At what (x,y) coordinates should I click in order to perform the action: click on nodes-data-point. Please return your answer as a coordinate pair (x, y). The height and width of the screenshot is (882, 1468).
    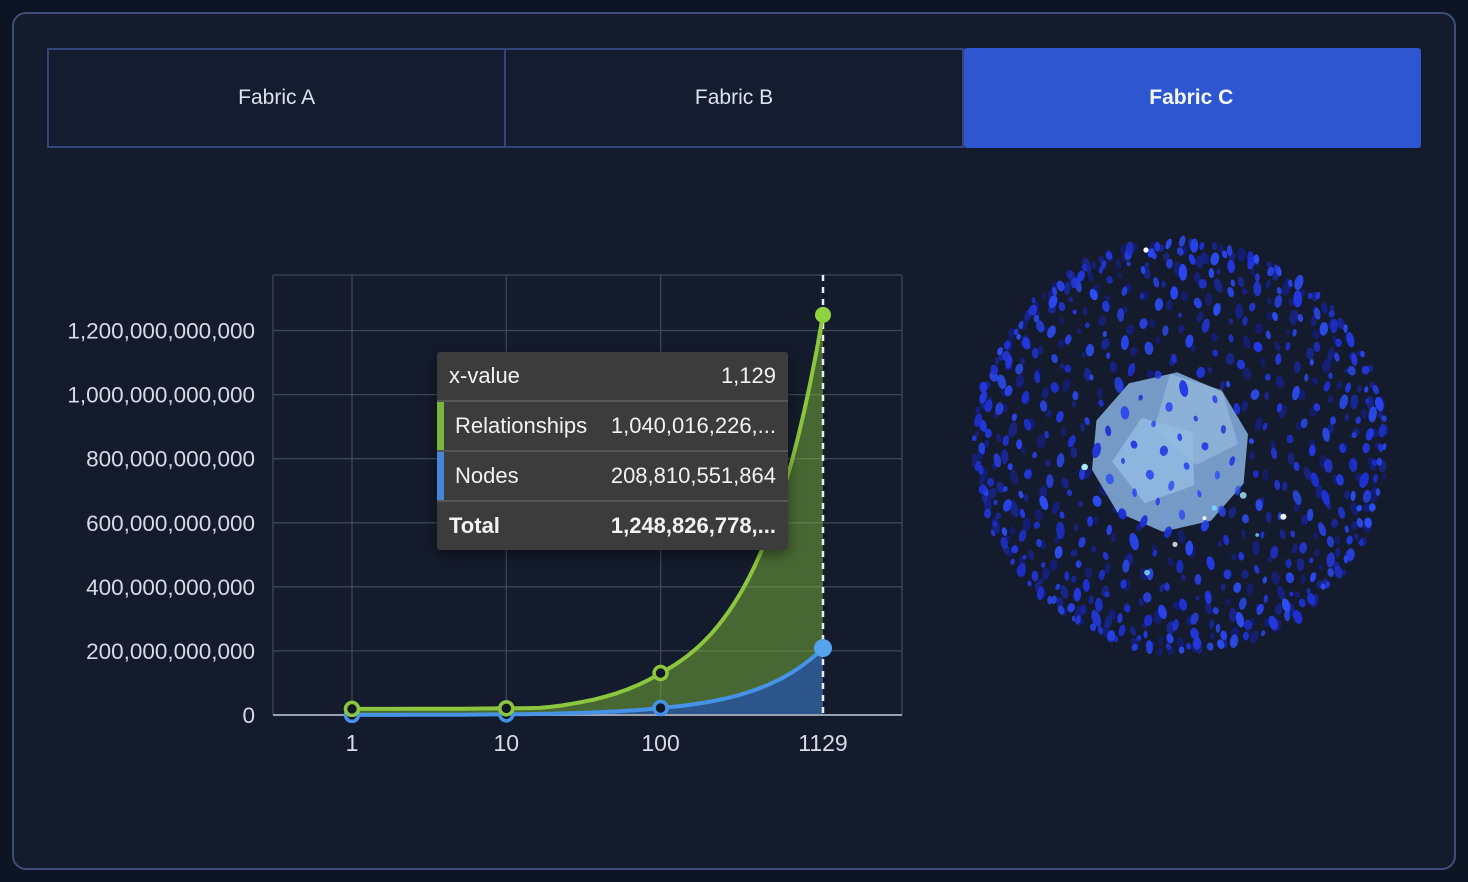
    Looking at the image, I should click on (660, 708).